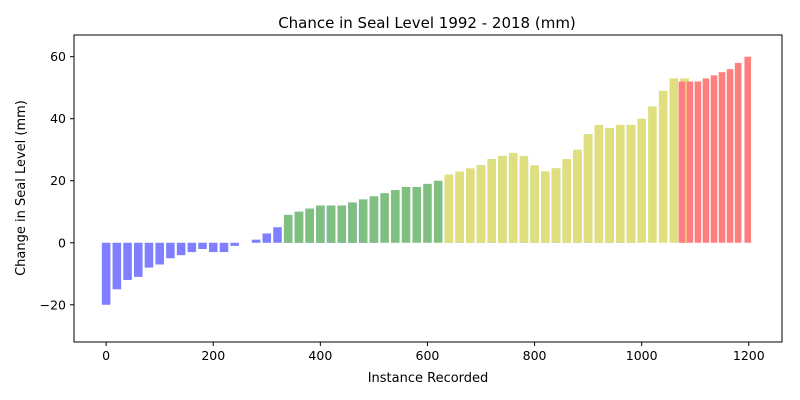 This screenshot has width=800, height=400. I want to click on y-axis: −20 0 20 40 60, so click(57, 180).